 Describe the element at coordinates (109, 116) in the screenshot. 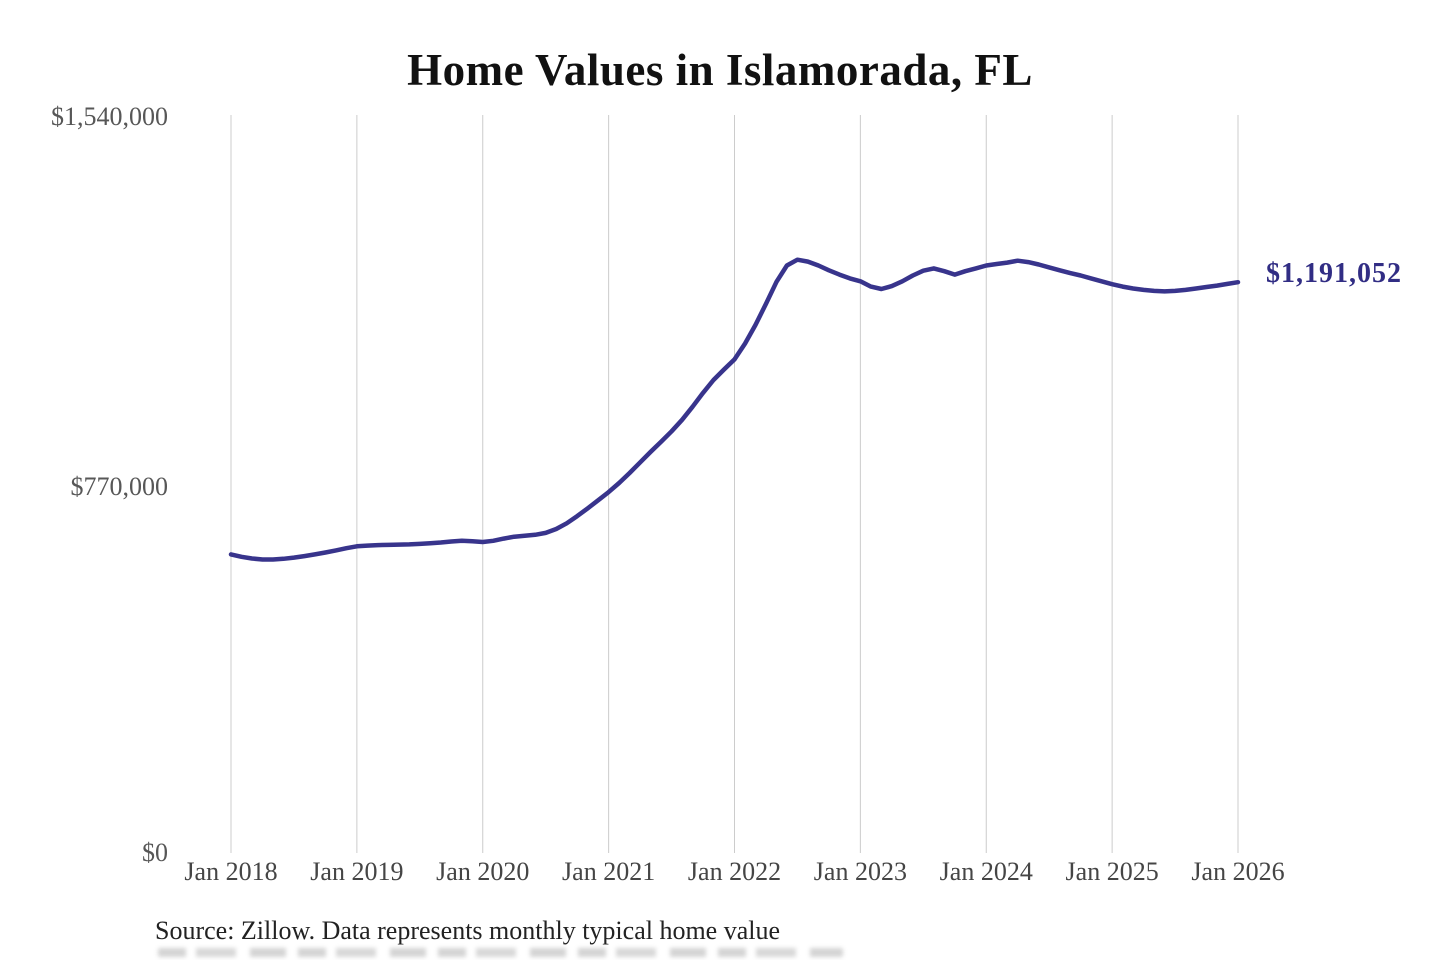

I see `y-axis-label-max: $1,540,000` at that location.